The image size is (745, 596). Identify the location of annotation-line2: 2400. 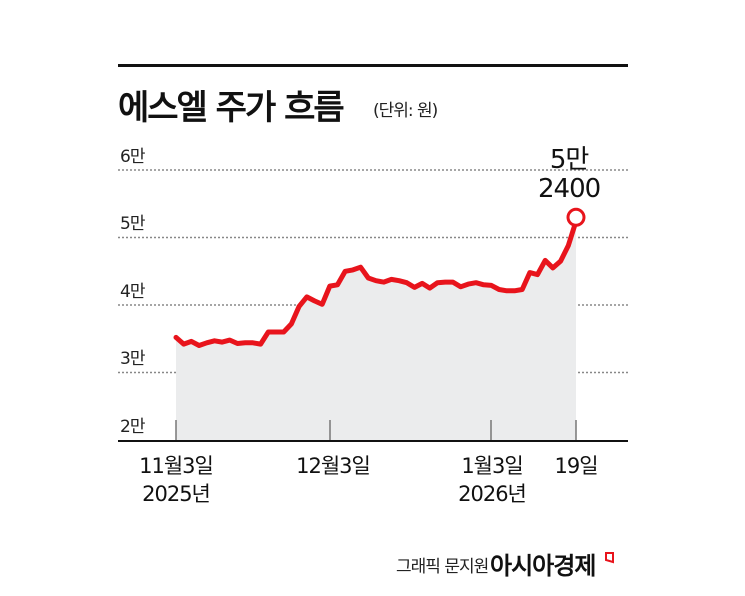
(569, 189).